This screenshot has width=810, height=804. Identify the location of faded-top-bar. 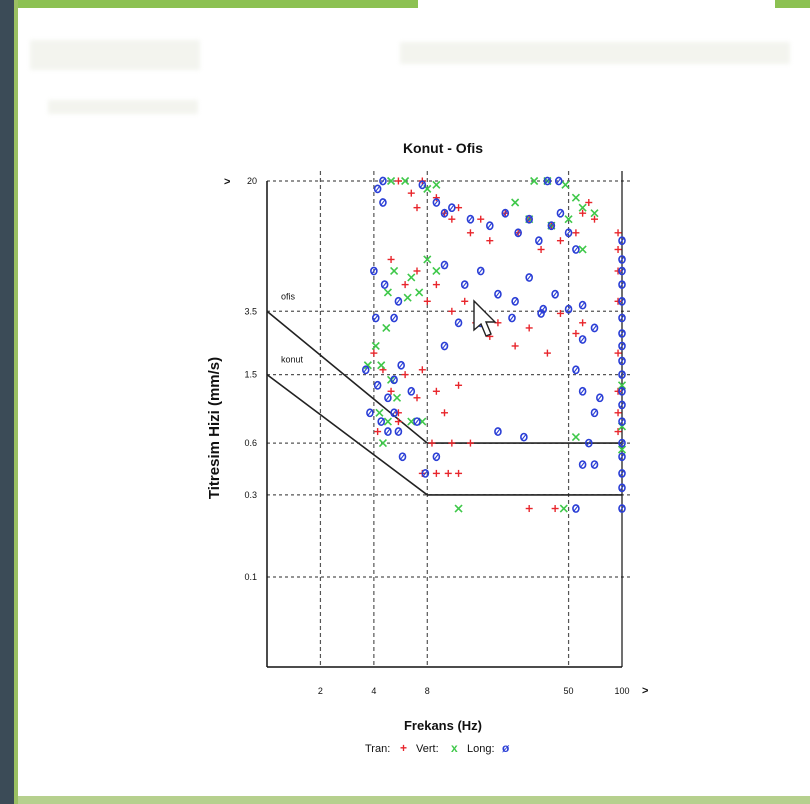
(595, 53).